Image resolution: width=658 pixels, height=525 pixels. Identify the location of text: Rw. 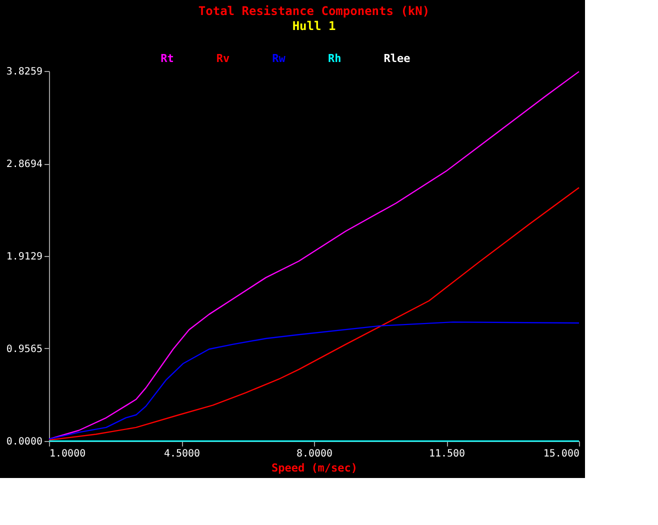
(279, 58).